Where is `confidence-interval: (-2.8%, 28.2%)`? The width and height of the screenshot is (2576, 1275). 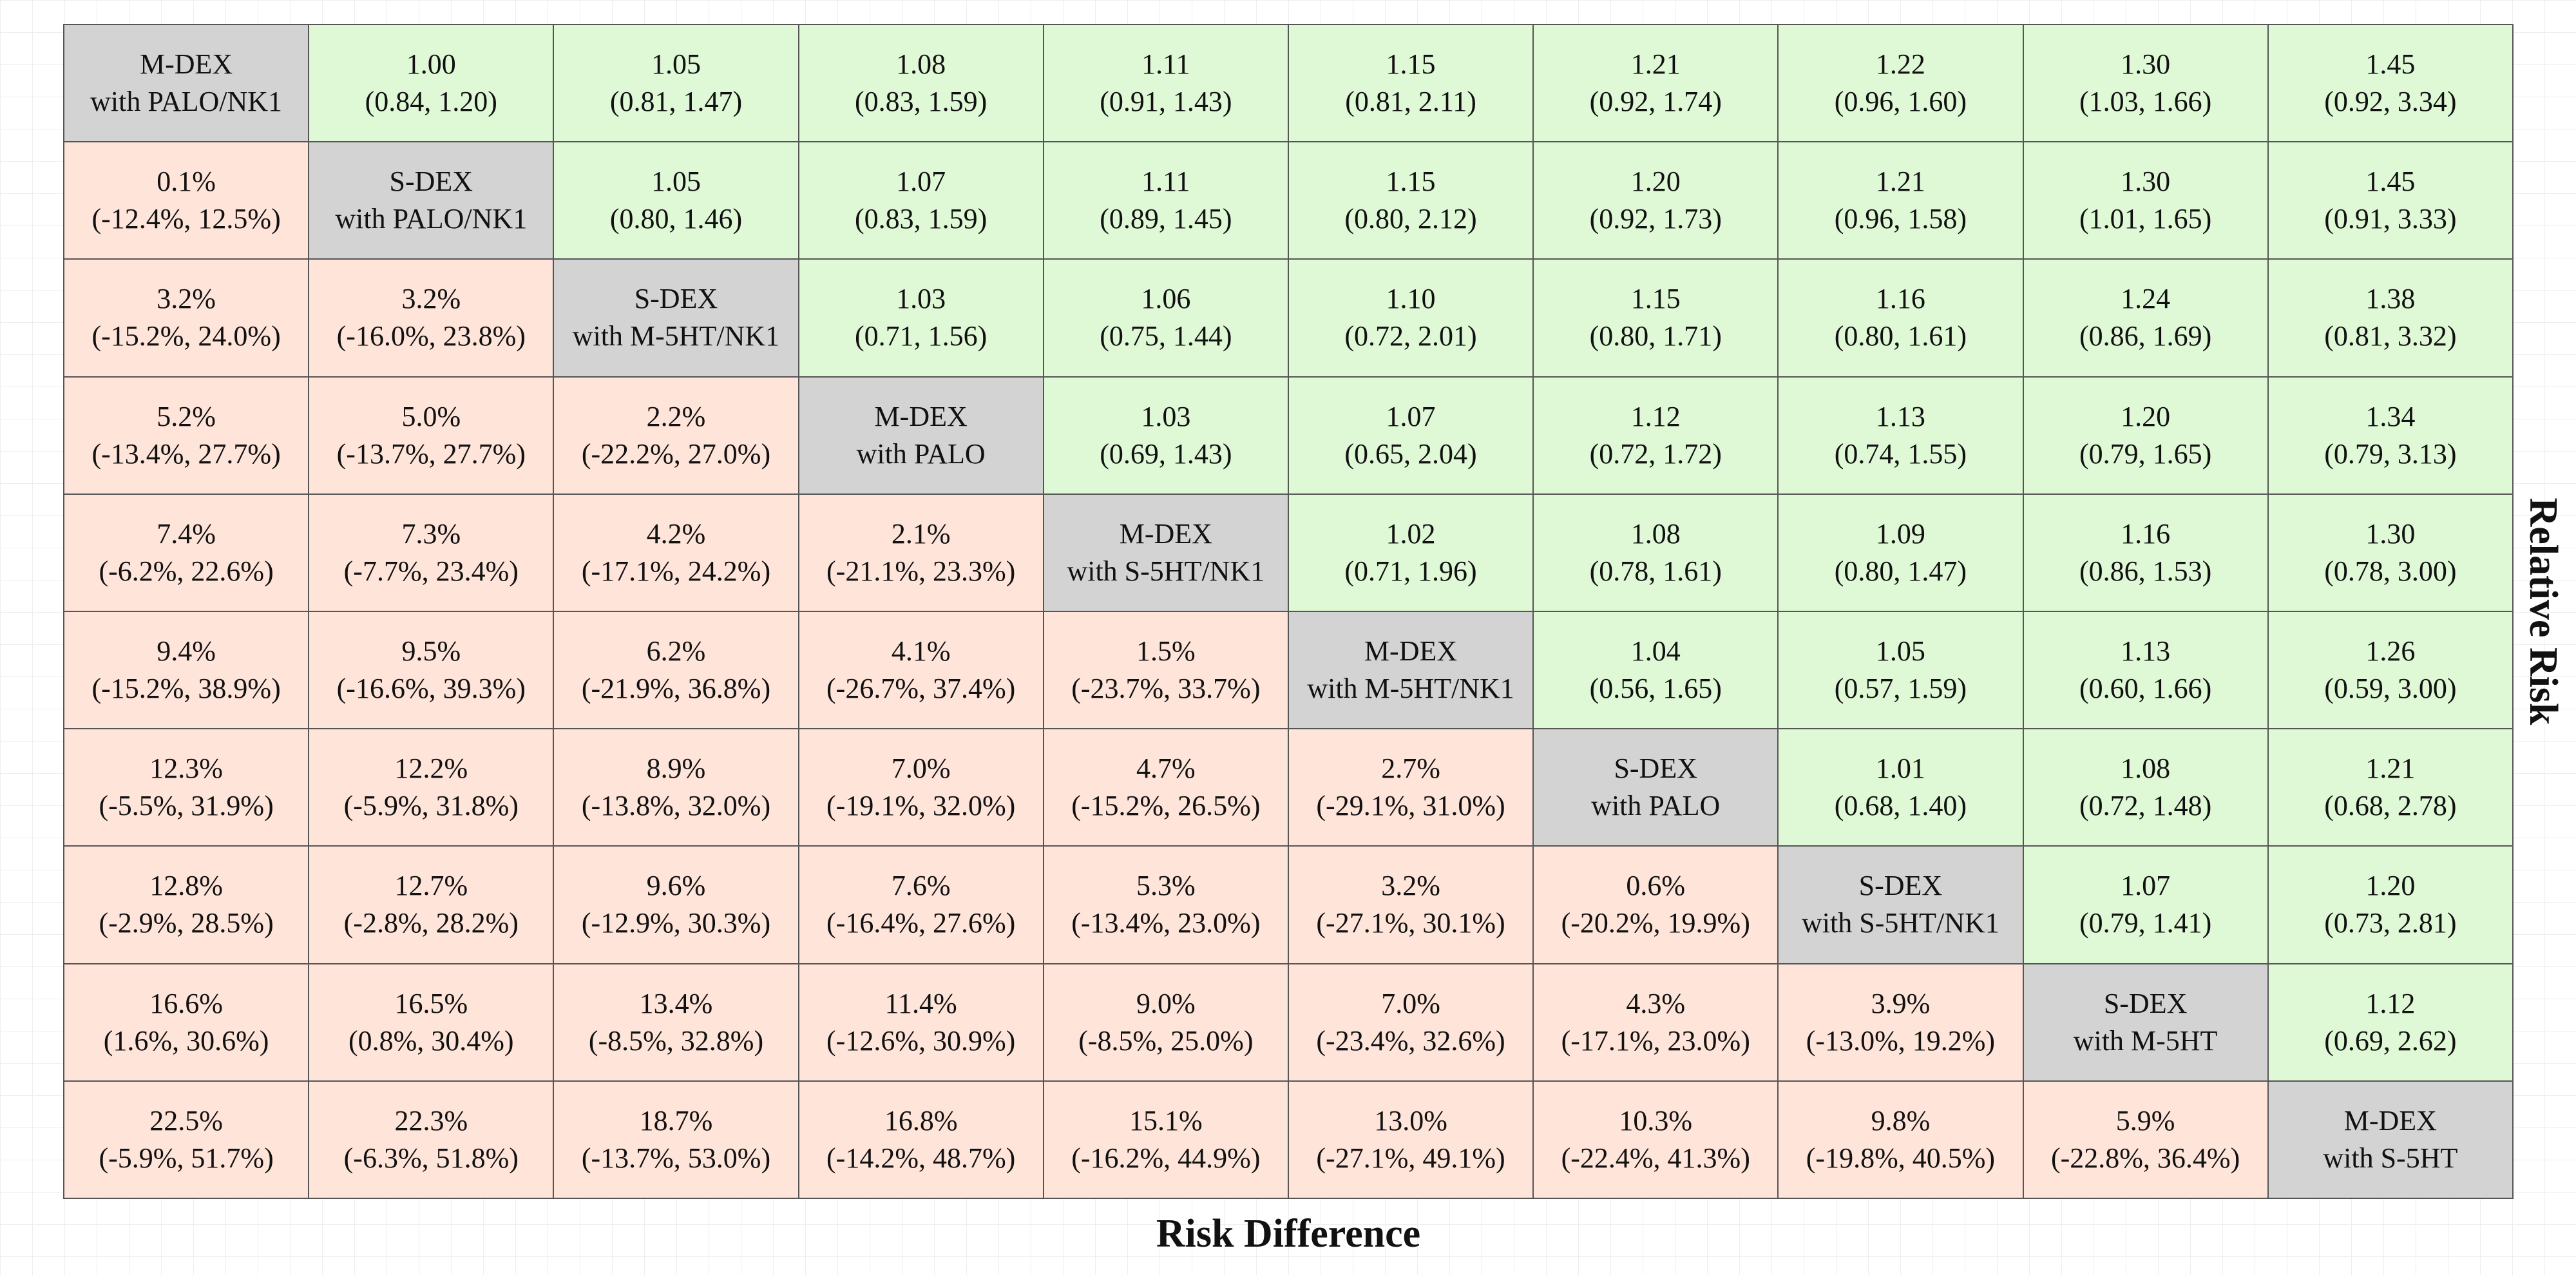
confidence-interval: (-2.8%, 28.2%) is located at coordinates (431, 923).